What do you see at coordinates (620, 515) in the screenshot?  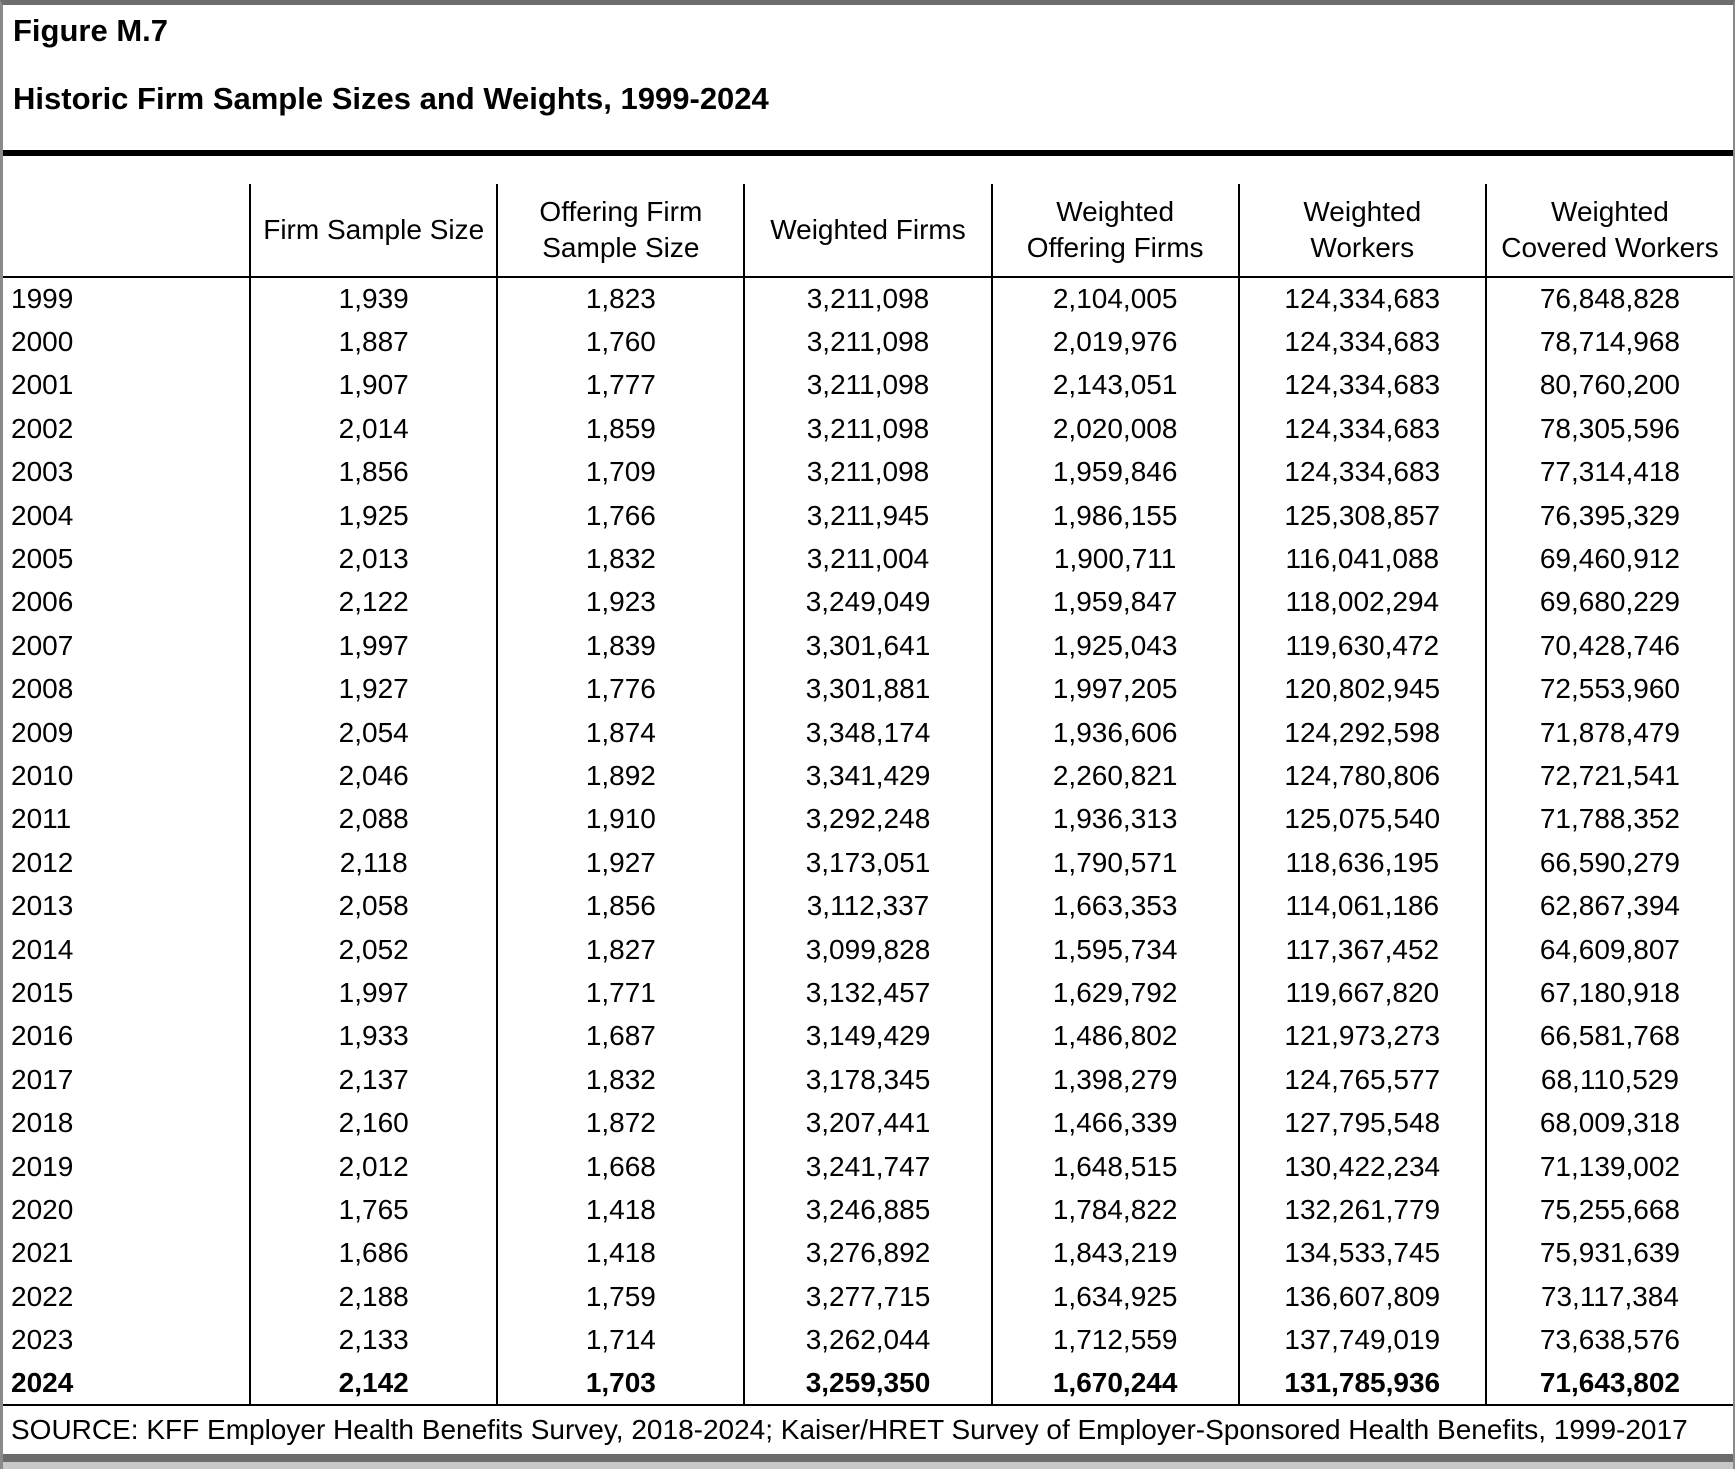 I see `value-cell: 1,766` at bounding box center [620, 515].